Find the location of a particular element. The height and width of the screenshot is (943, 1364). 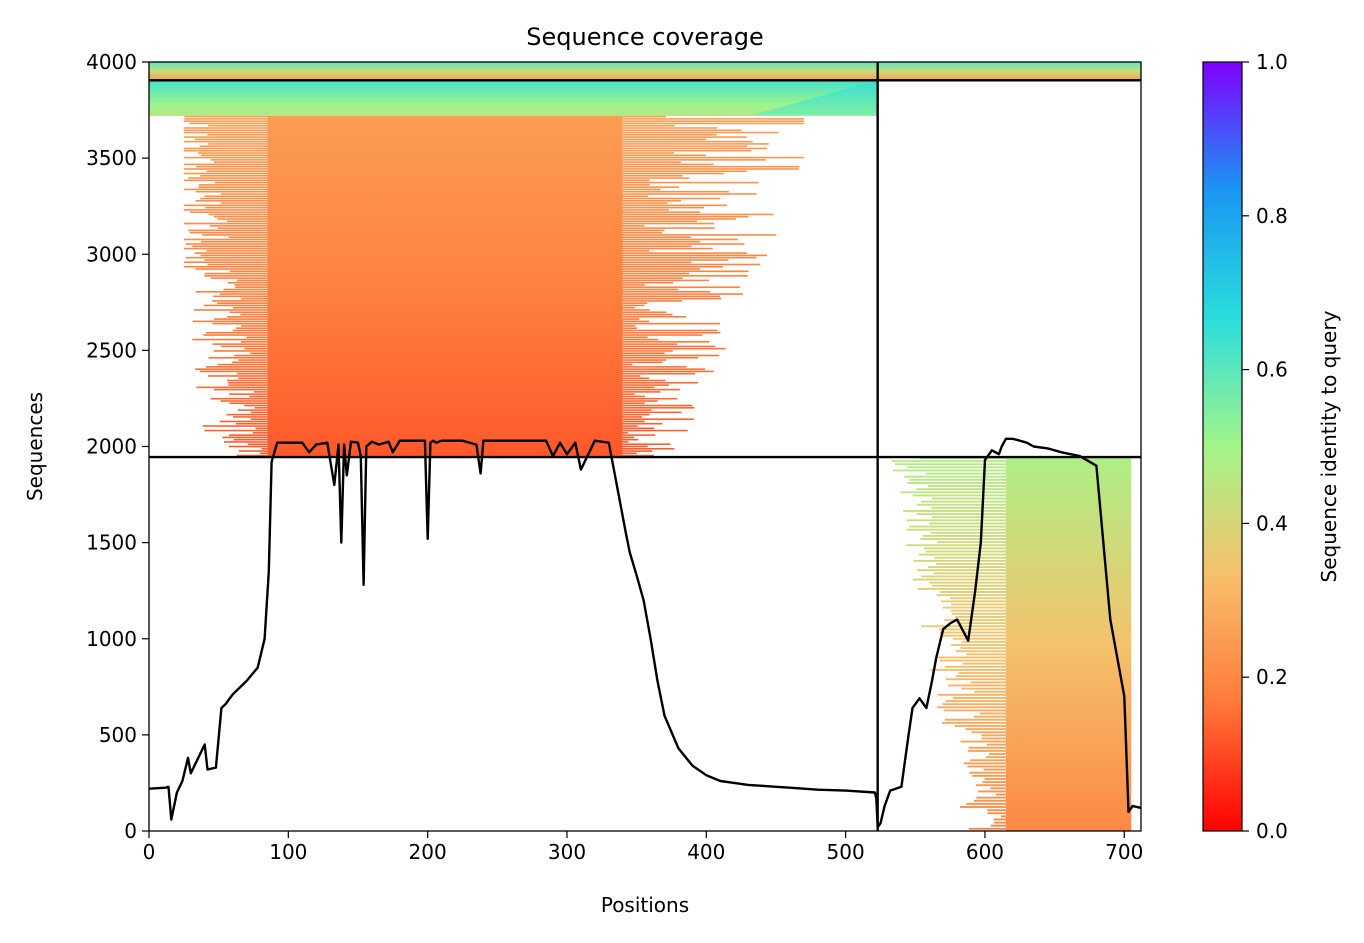

y-axis-label: Sequences is located at coordinates (35, 446).